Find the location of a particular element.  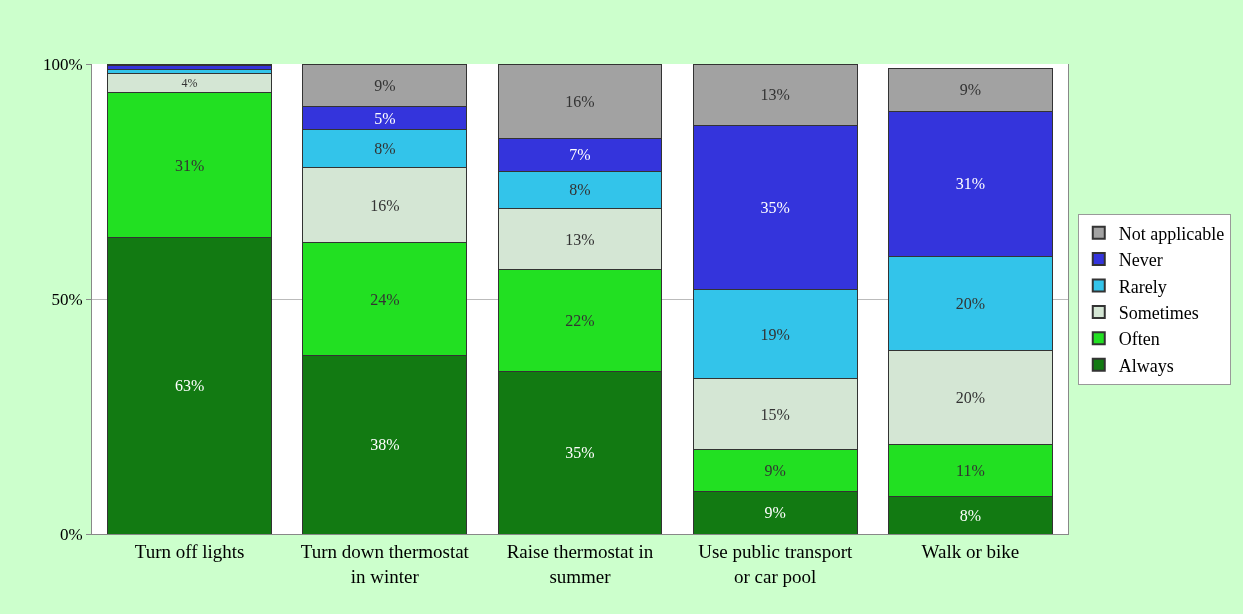

data-label: 15% is located at coordinates (775, 414).